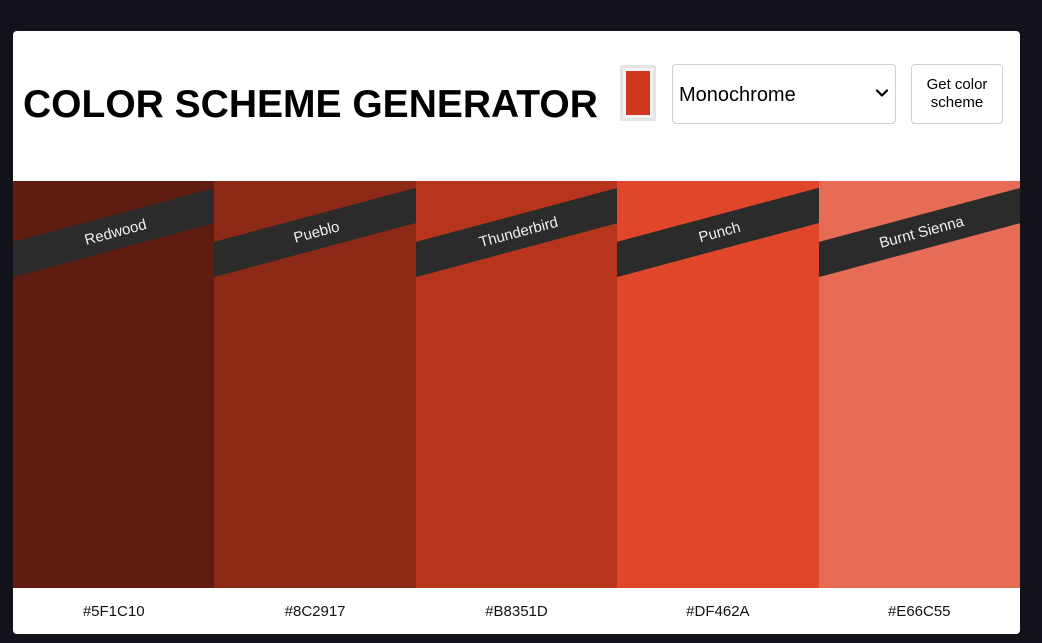 The image size is (1042, 643). Describe the element at coordinates (919, 611) in the screenshot. I see `color-hex: #E66C55` at that location.